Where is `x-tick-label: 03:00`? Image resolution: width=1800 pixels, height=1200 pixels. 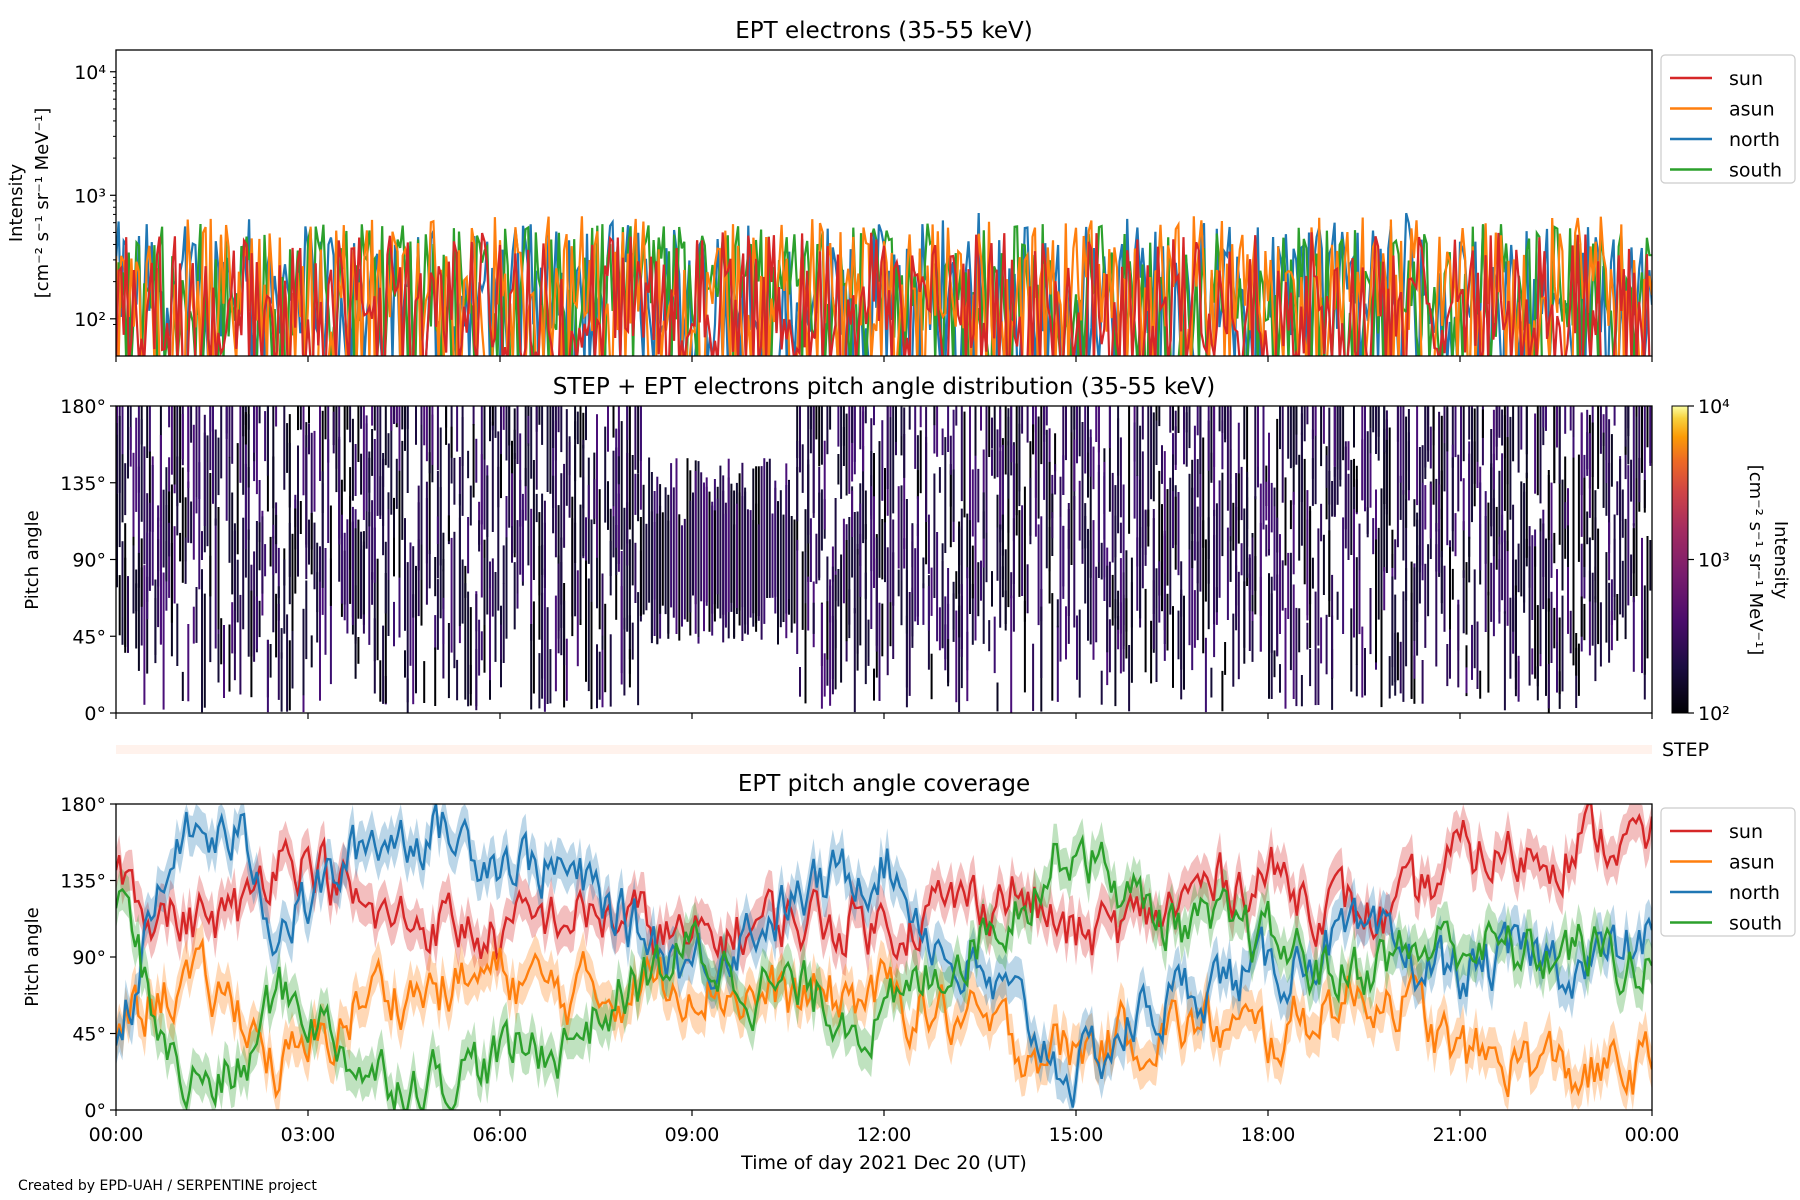 x-tick-label: 03:00 is located at coordinates (308, 1135).